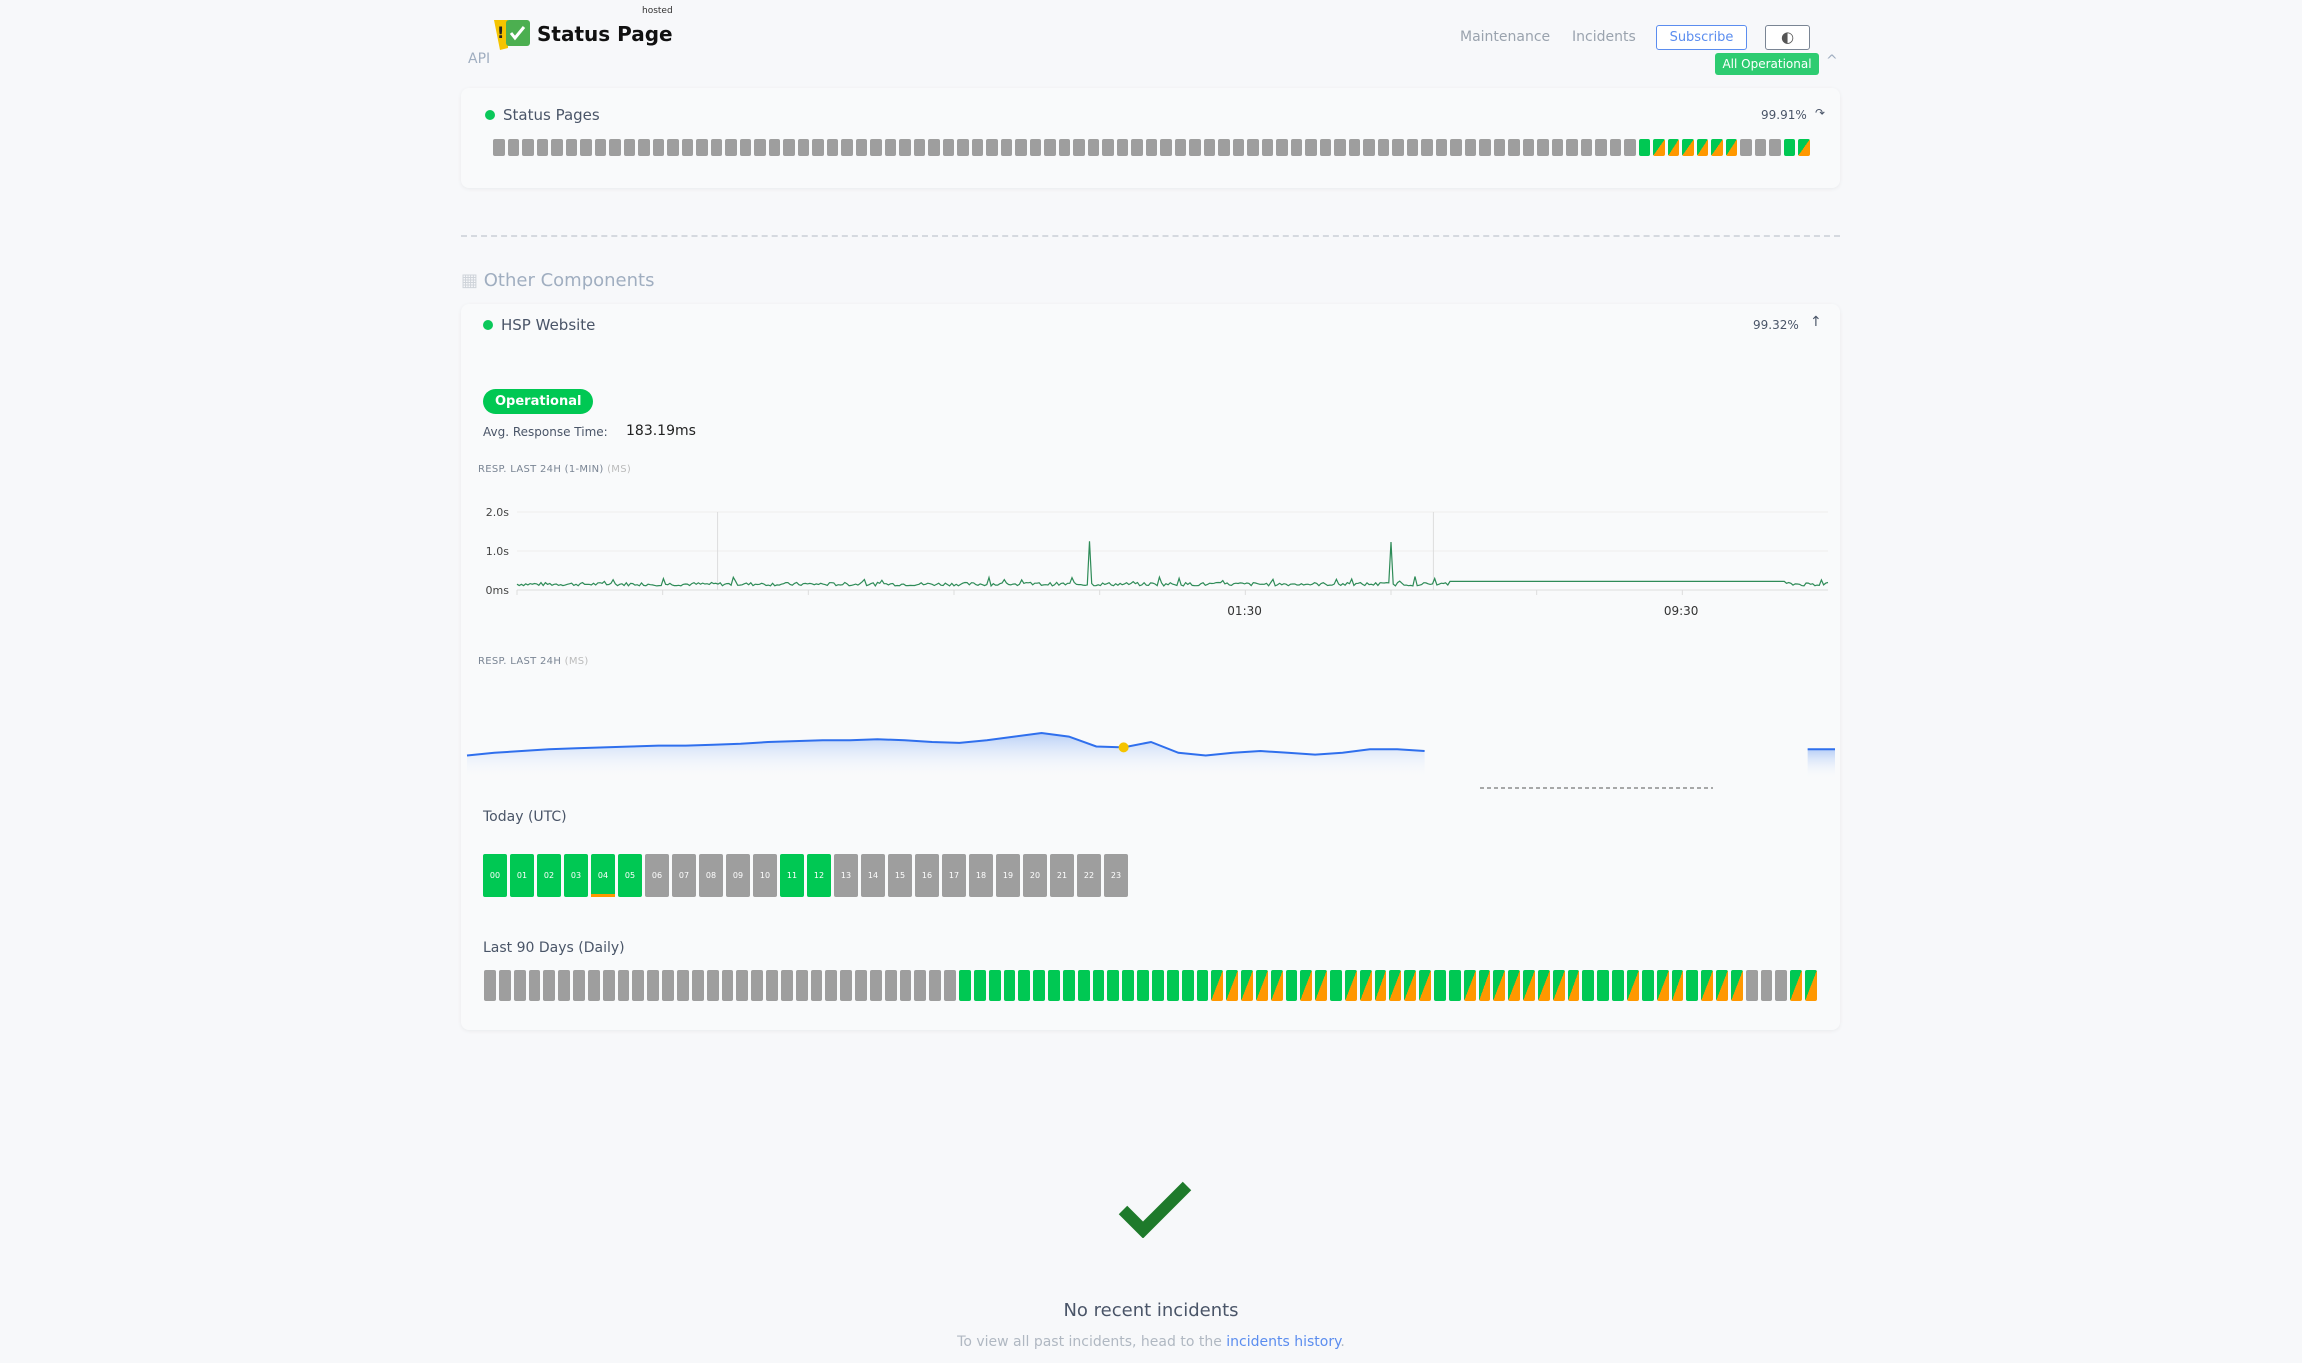 The image size is (2302, 1363). Describe the element at coordinates (927, 875) in the screenshot. I see `hour-bar: 16` at that location.